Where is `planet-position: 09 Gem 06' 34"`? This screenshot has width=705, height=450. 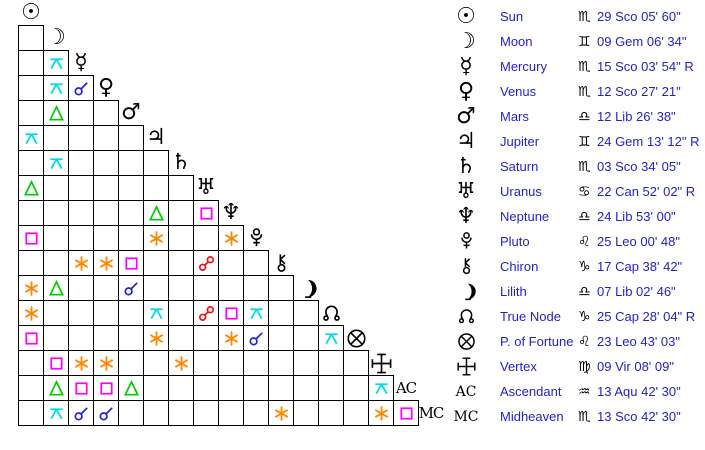
planet-position: 09 Gem 06' 34" is located at coordinates (642, 41).